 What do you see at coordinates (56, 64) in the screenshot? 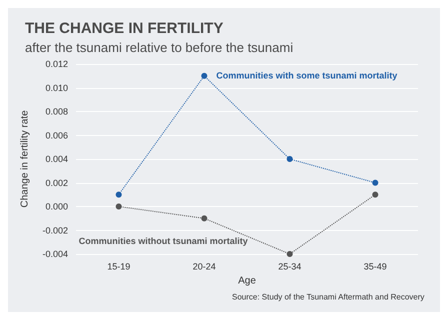
I see `y-tick-label: 0.012` at bounding box center [56, 64].